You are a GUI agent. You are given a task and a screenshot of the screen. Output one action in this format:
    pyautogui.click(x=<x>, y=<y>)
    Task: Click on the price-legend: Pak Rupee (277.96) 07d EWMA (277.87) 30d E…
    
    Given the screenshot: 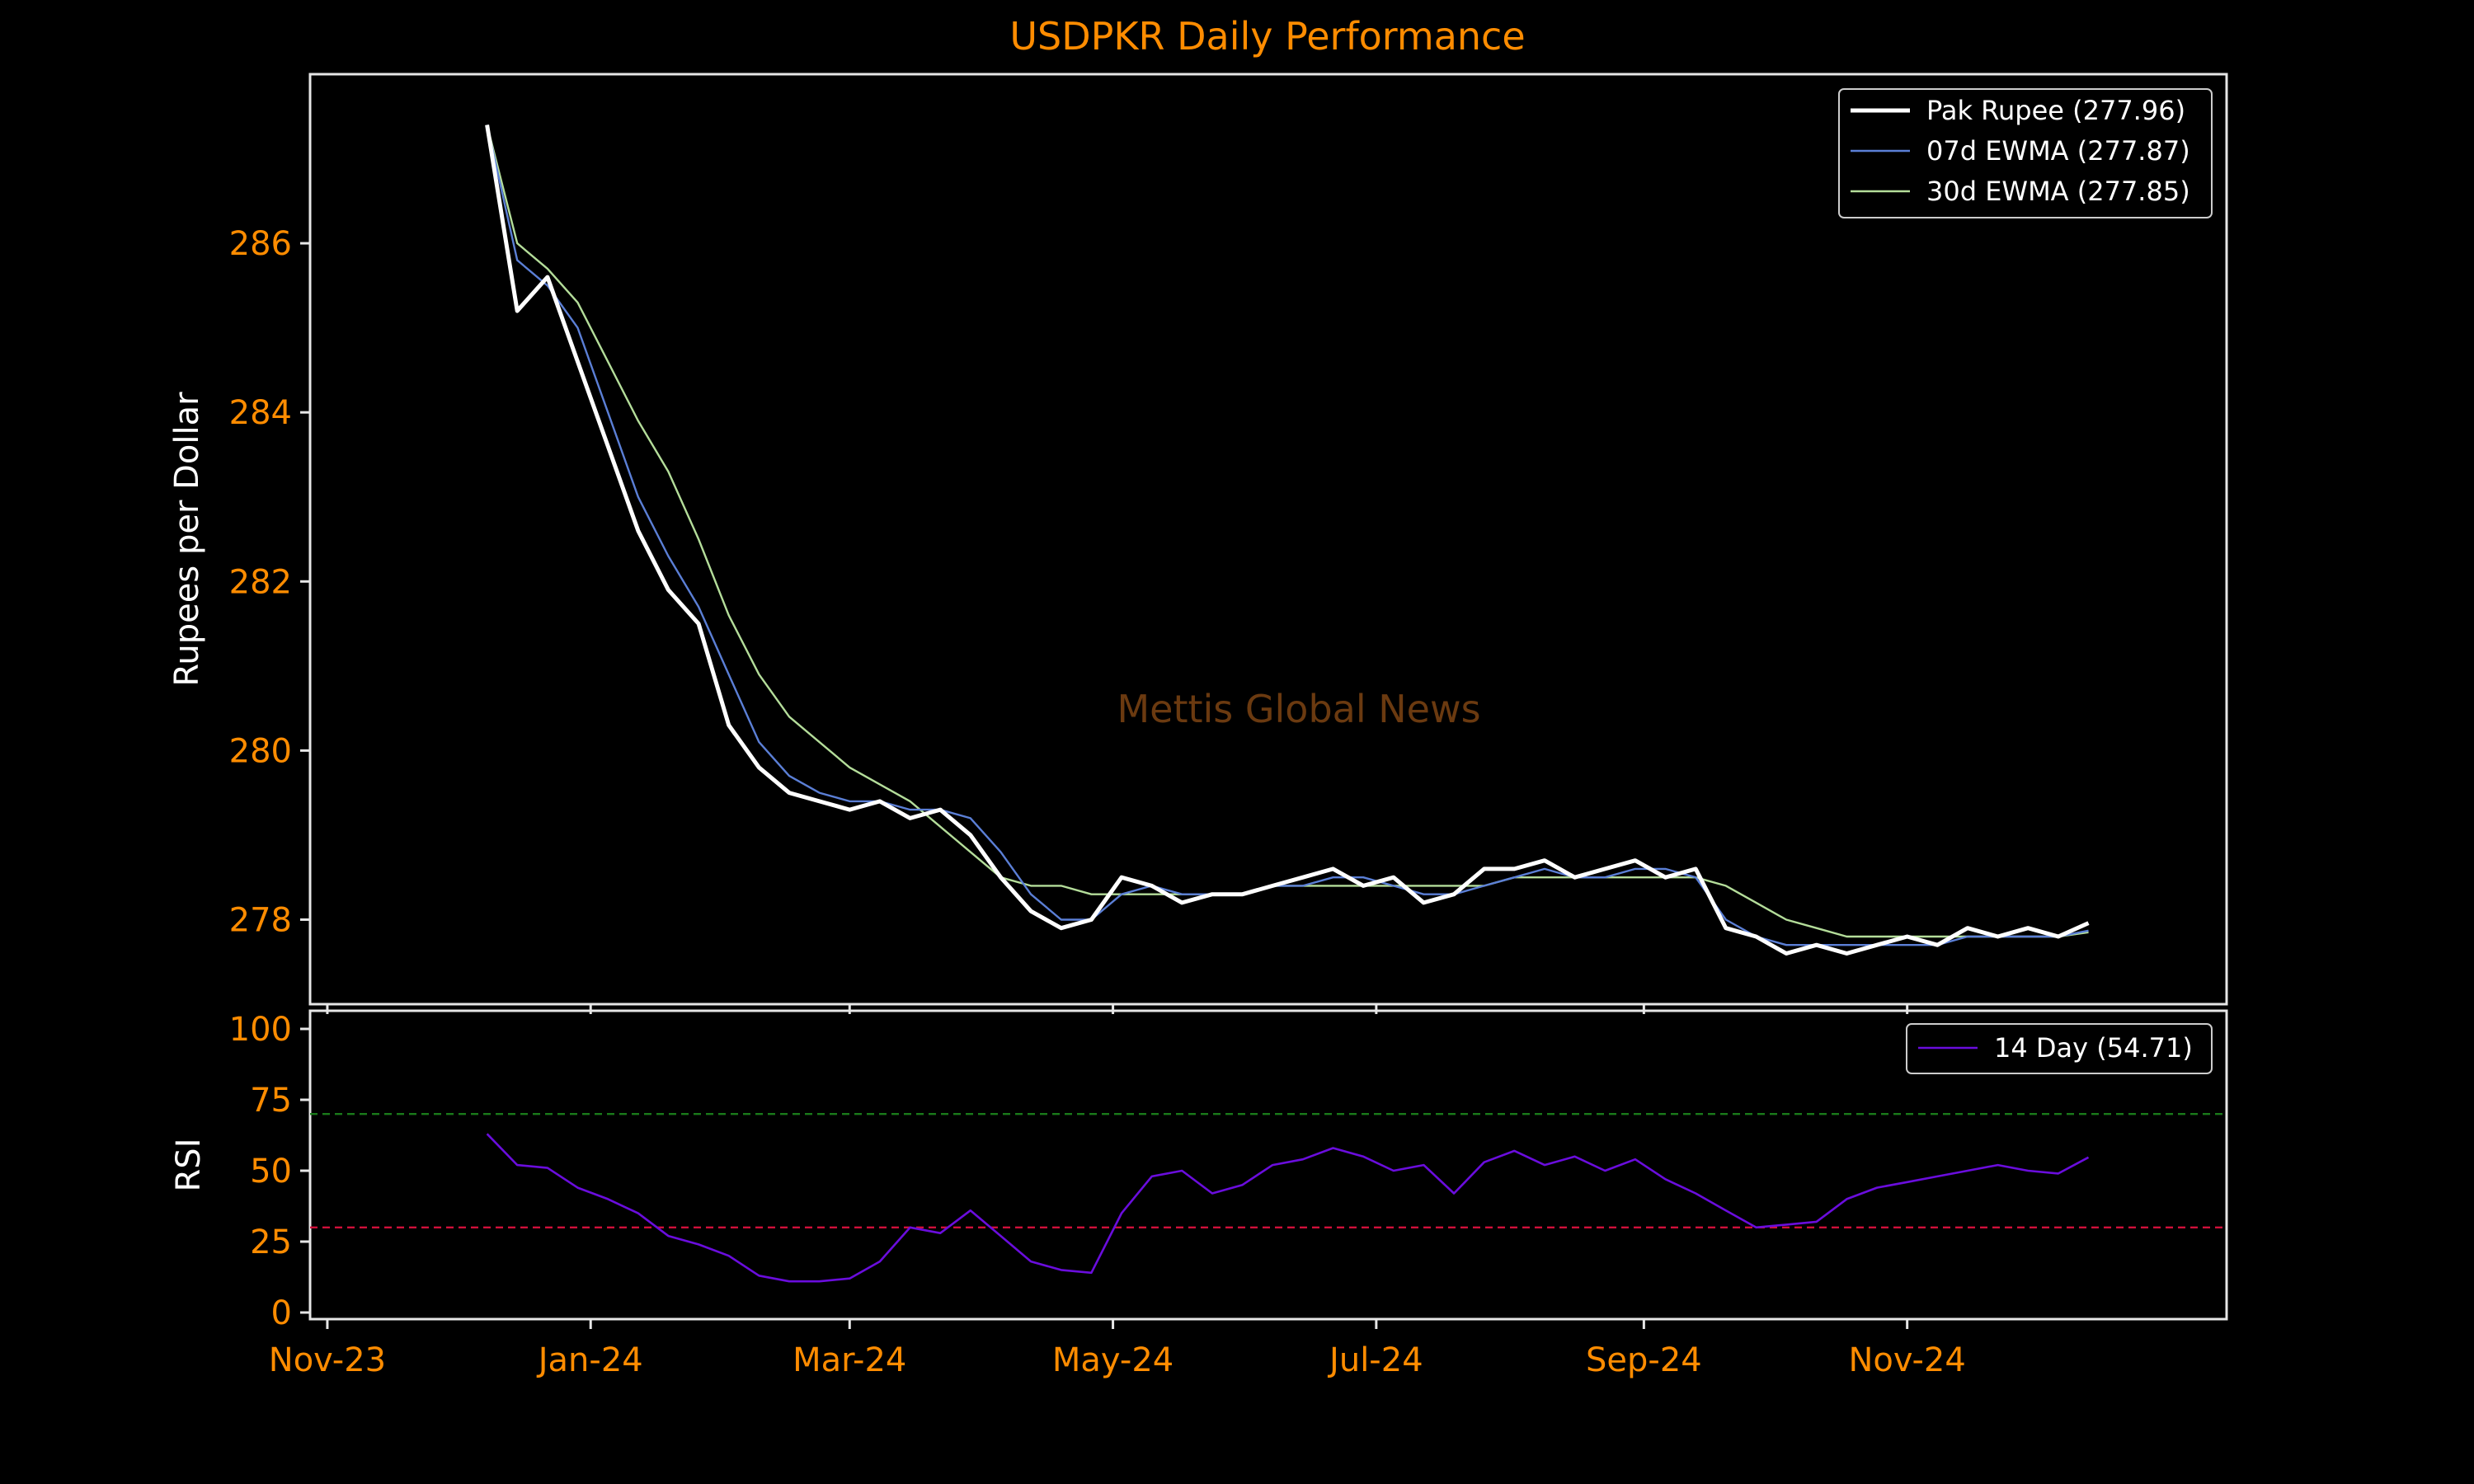 What is the action you would take?
    pyautogui.click(x=2025, y=153)
    